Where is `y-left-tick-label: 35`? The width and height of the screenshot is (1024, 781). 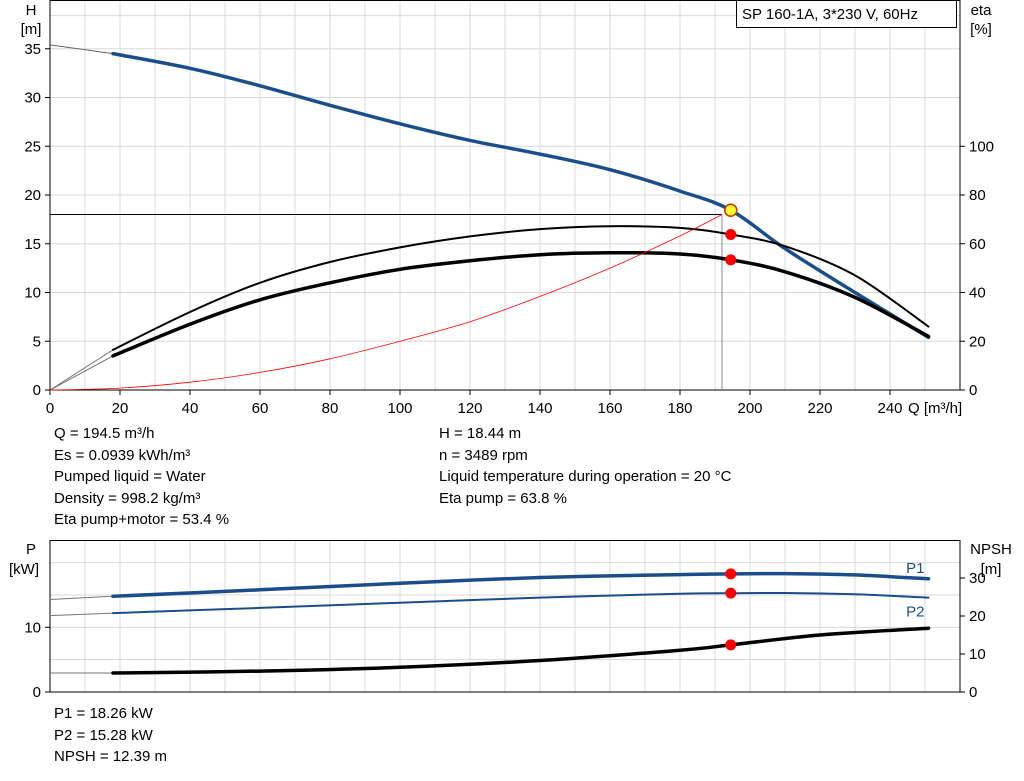
y-left-tick-label: 35 is located at coordinates (32, 49).